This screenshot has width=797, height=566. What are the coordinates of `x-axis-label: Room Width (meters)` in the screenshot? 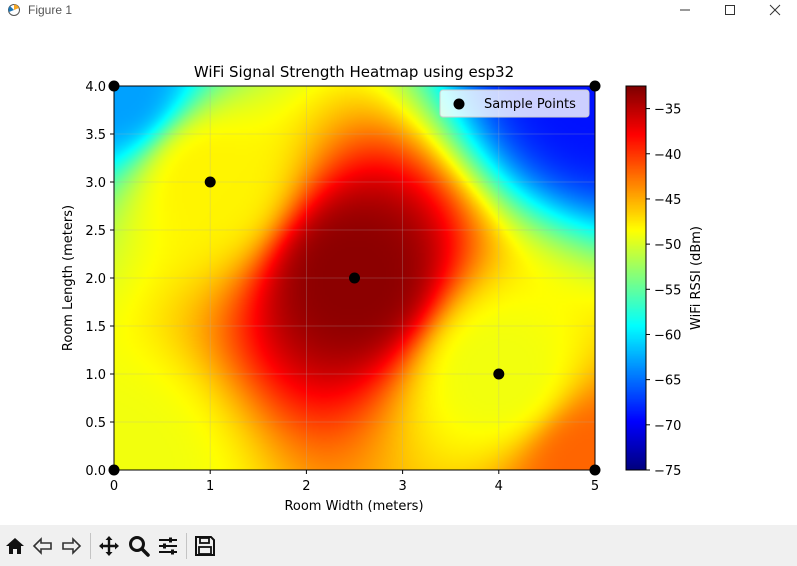 It's located at (353, 506).